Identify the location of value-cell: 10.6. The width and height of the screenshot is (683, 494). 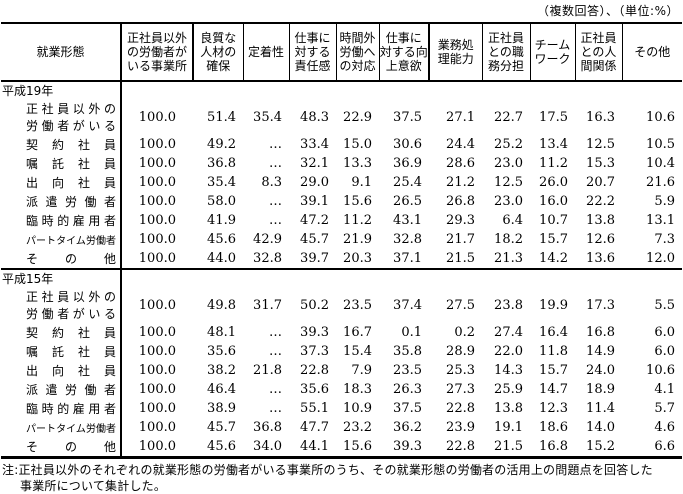
(660, 370).